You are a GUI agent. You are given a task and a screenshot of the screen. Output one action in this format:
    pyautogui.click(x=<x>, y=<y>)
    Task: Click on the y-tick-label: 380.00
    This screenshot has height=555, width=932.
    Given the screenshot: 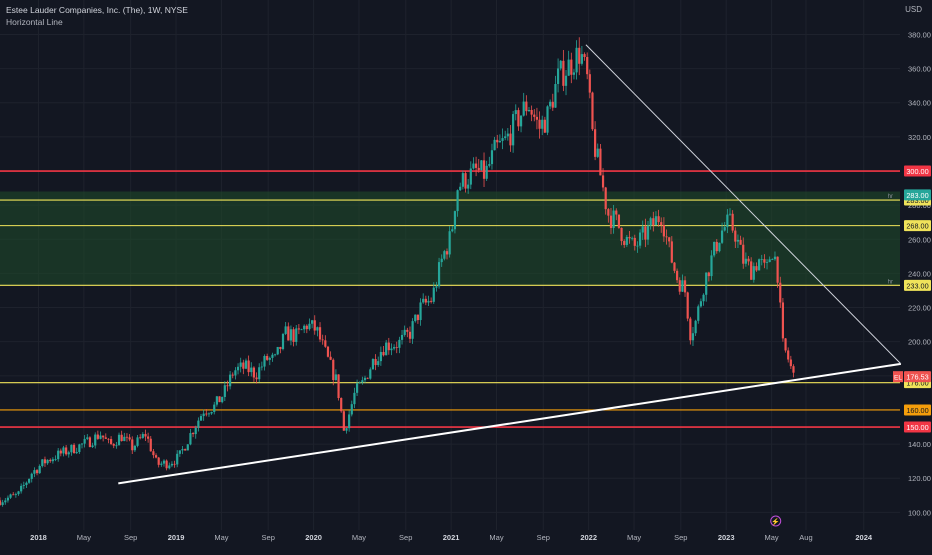 What is the action you would take?
    pyautogui.click(x=919, y=34)
    